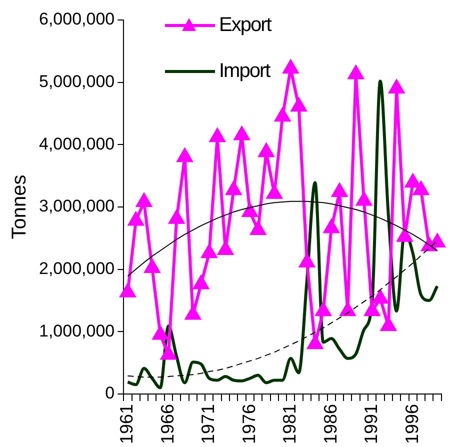 The image size is (462, 447). Describe the element at coordinates (110, 393) in the screenshot. I see `y-tick-label: 0` at that location.